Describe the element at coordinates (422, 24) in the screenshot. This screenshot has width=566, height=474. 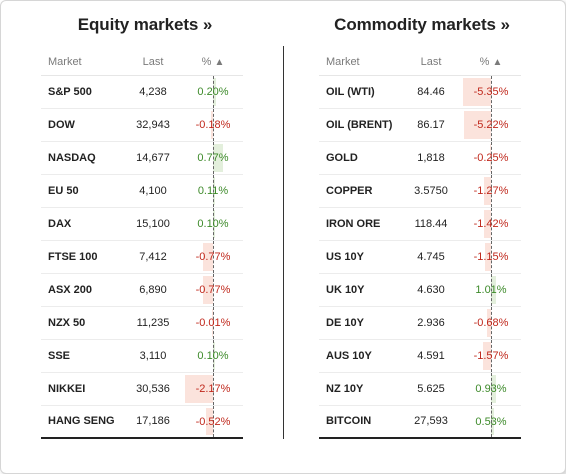
I see `commodity-markets-title-link: Commodity markets »` at that location.